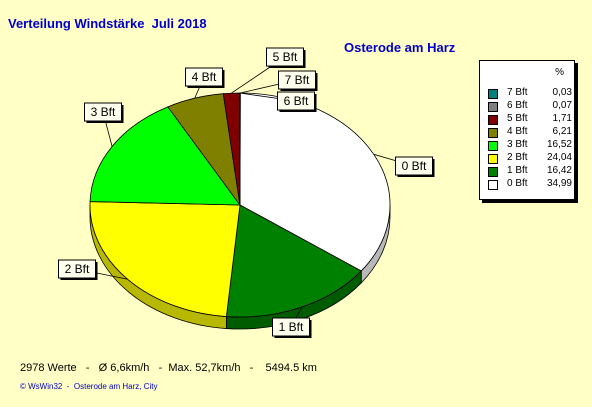  I want to click on callout-box-7-bft, so click(297, 80).